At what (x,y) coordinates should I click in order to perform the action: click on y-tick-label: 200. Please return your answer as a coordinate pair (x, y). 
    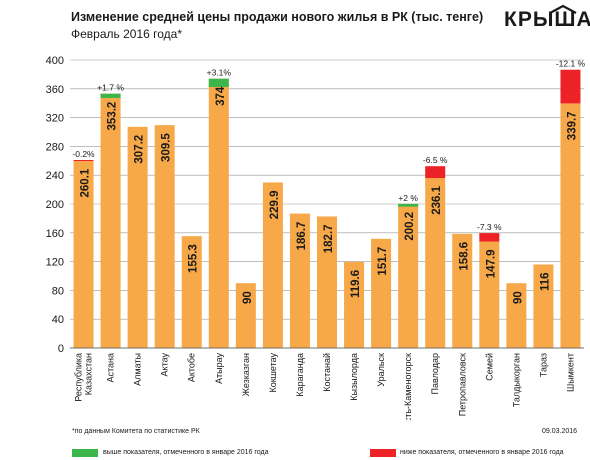
    Looking at the image, I should click on (55, 205).